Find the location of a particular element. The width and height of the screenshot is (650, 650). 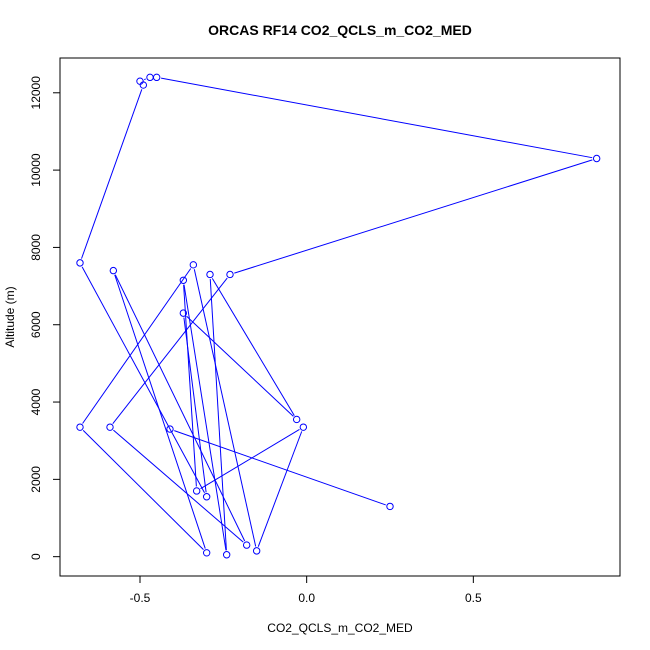

y-tick-label: 10000 is located at coordinates (36, 170).